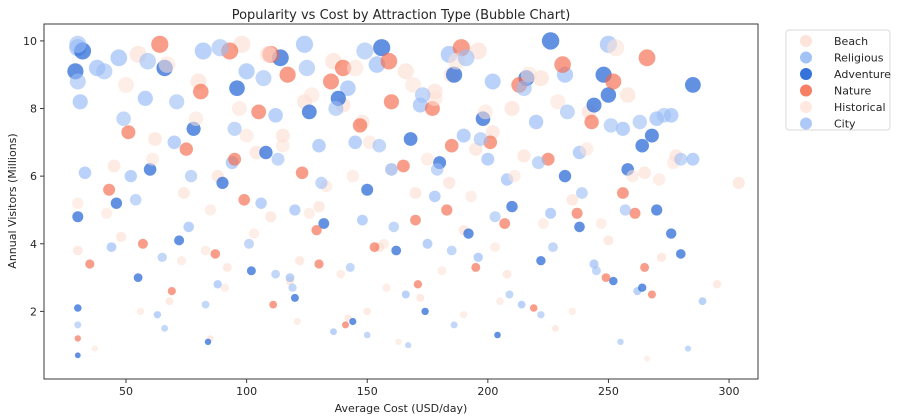 The height and width of the screenshot is (420, 900). Describe the element at coordinates (729, 391) in the screenshot. I see `x-tick-label: 300` at that location.